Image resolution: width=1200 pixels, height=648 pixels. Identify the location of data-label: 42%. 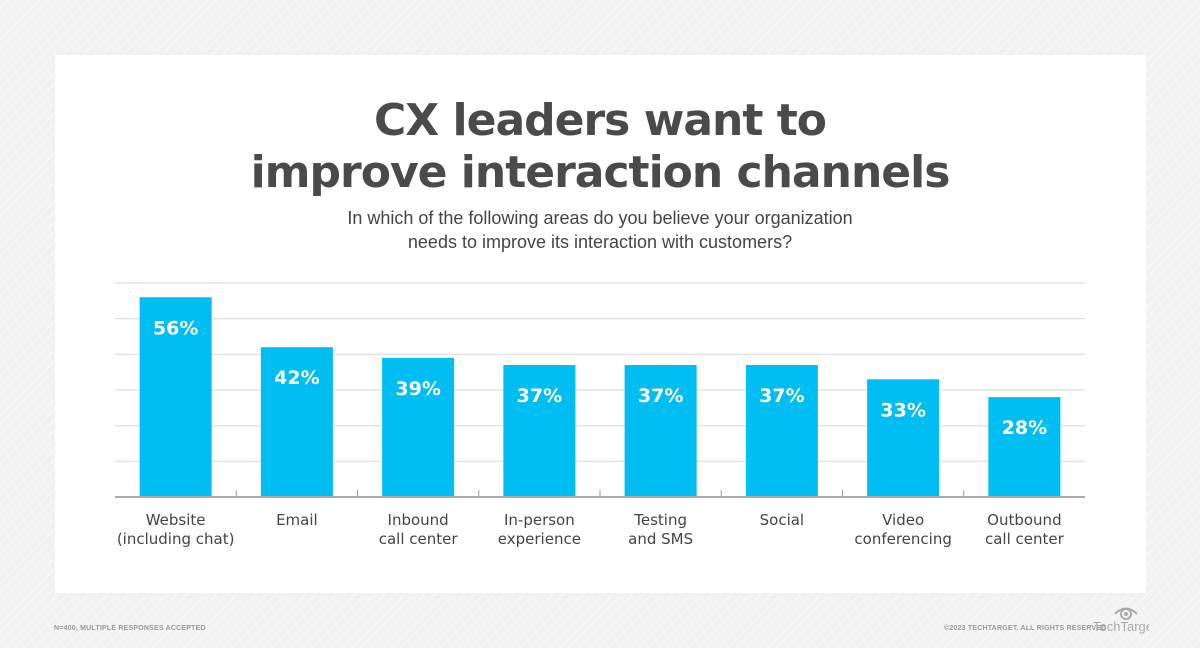
(296, 378).